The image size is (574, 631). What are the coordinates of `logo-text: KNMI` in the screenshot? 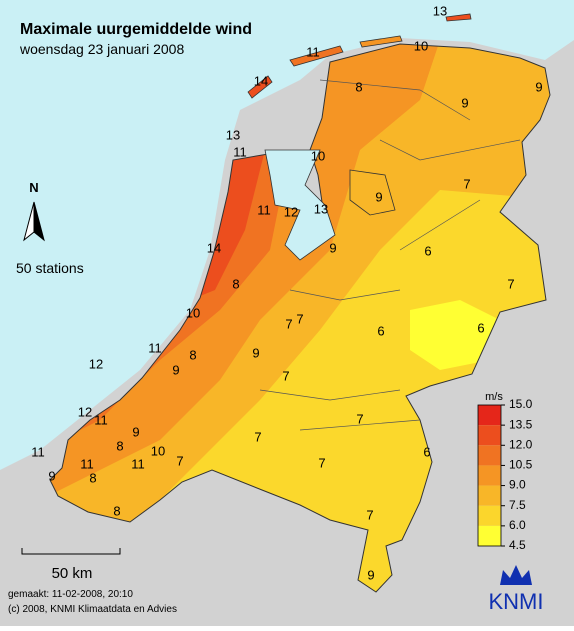 It's located at (516, 601).